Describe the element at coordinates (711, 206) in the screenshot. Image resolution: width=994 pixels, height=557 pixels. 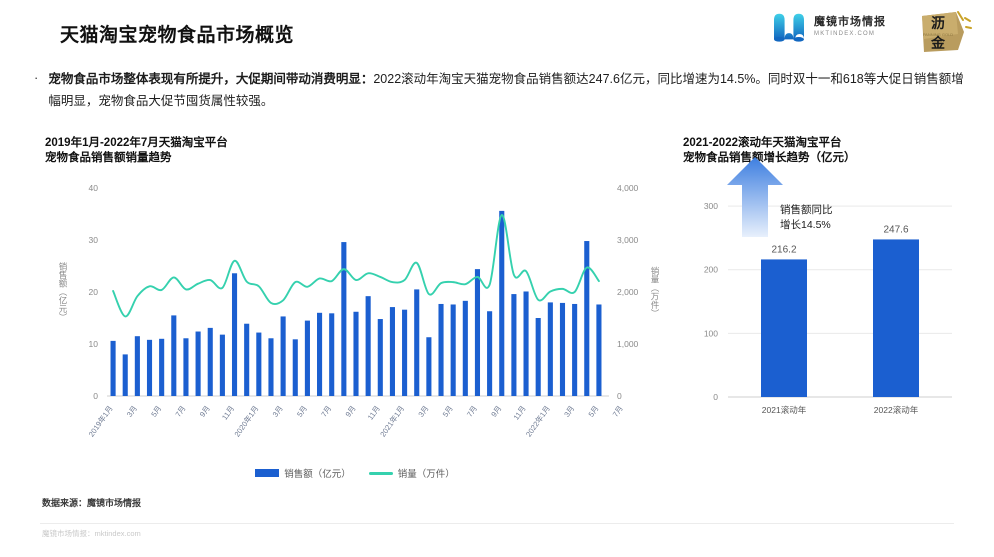
I see `growth-ytick: 300` at that location.